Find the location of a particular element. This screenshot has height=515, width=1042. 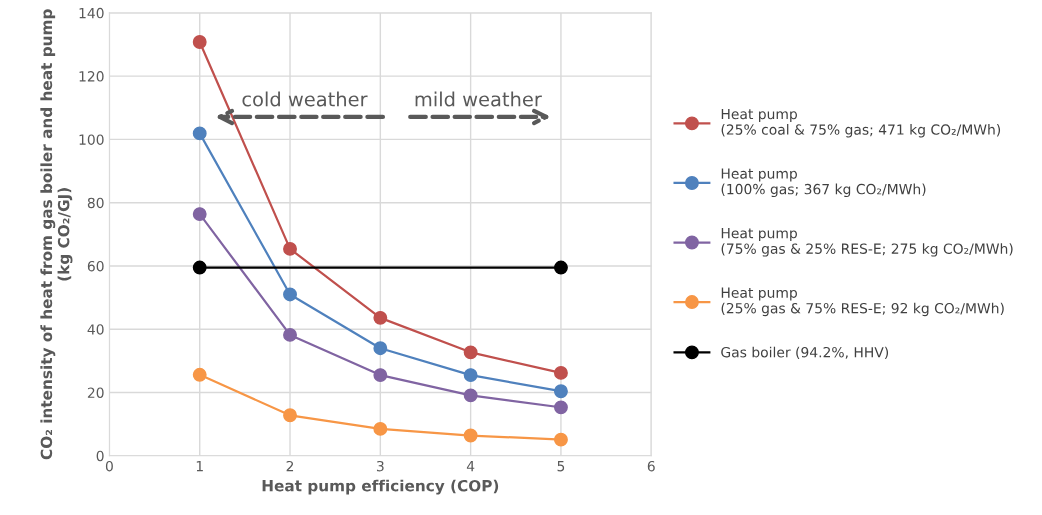

y-tick-label: 80 is located at coordinates (95, 203).